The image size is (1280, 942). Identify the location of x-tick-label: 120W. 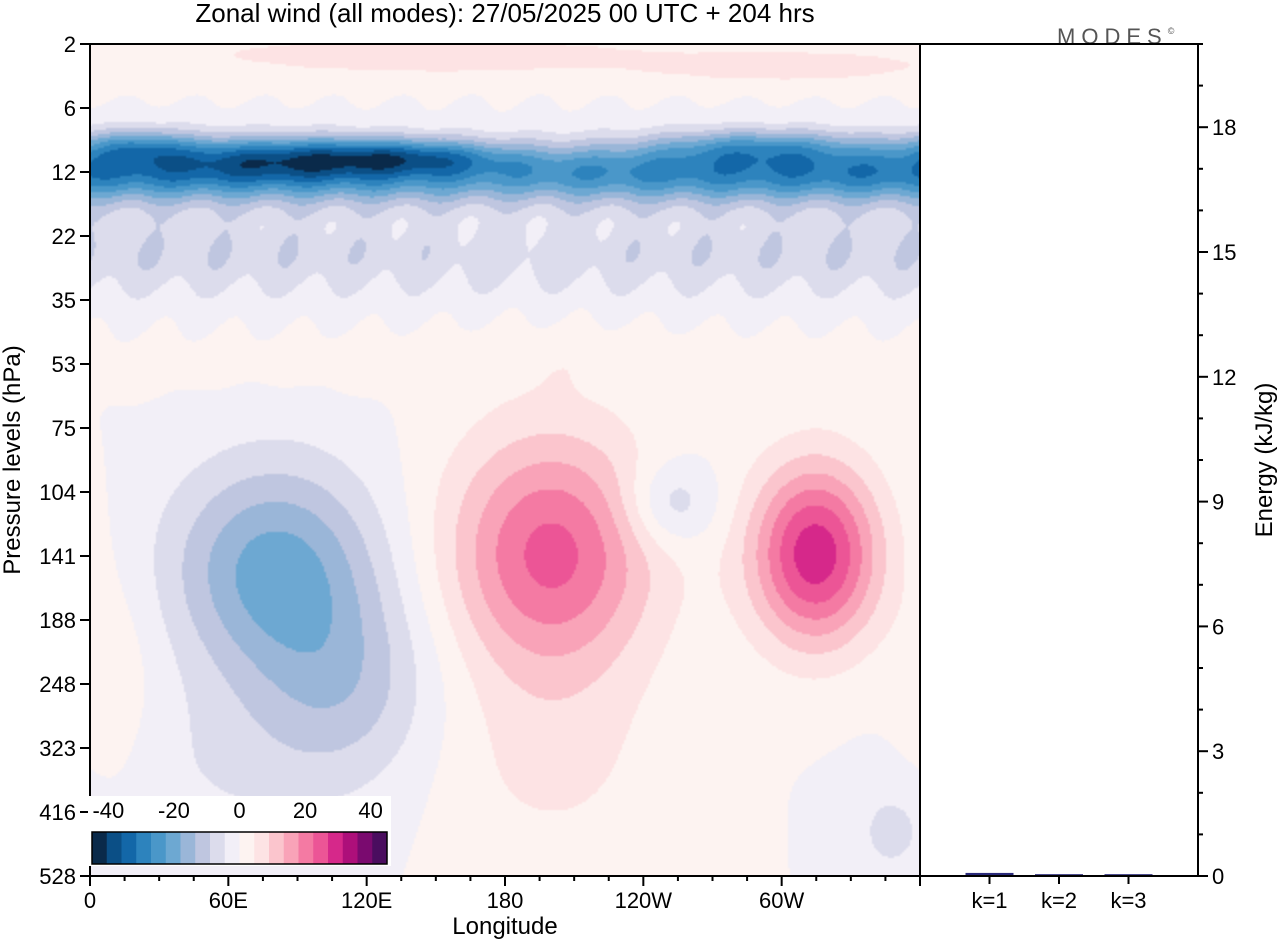
(644, 900).